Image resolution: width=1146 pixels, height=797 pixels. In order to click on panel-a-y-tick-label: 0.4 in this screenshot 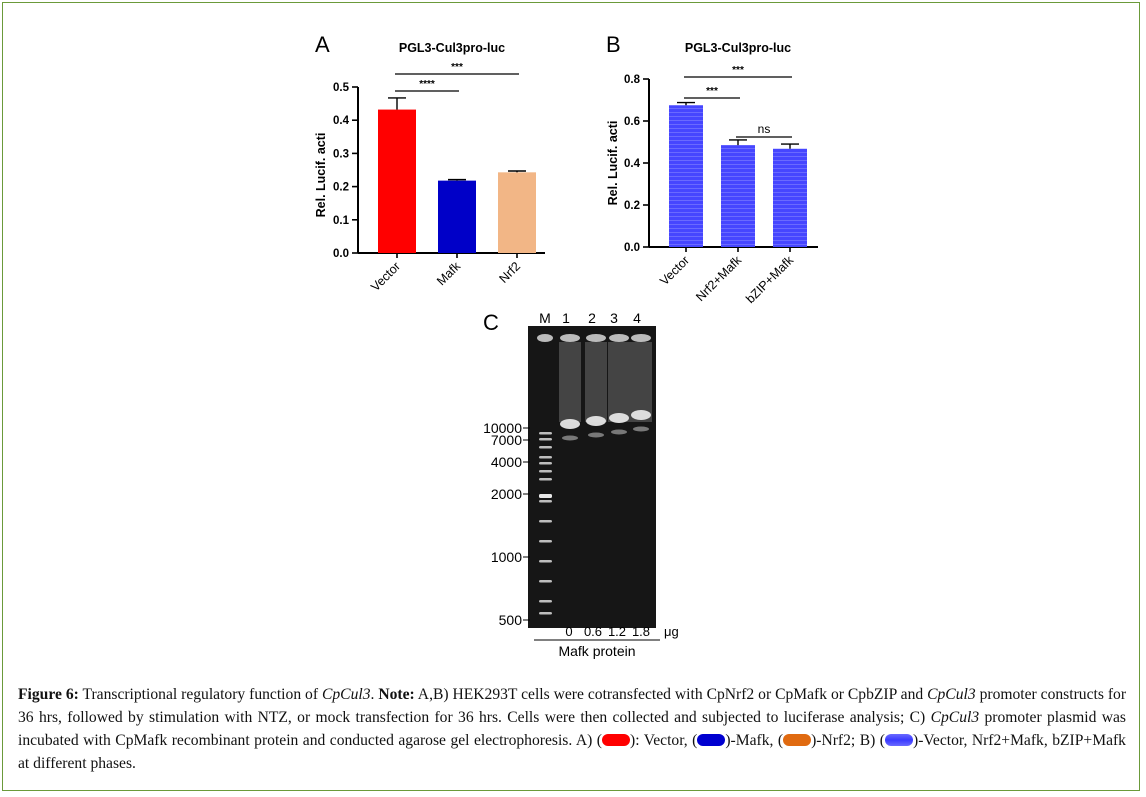, I will do `click(341, 121)`.